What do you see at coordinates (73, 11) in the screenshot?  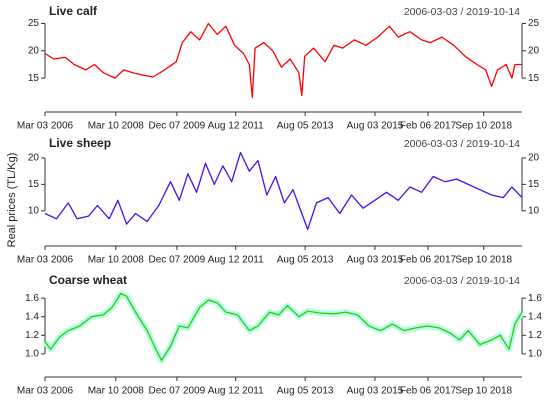 I see `panel-title: Live calf` at bounding box center [73, 11].